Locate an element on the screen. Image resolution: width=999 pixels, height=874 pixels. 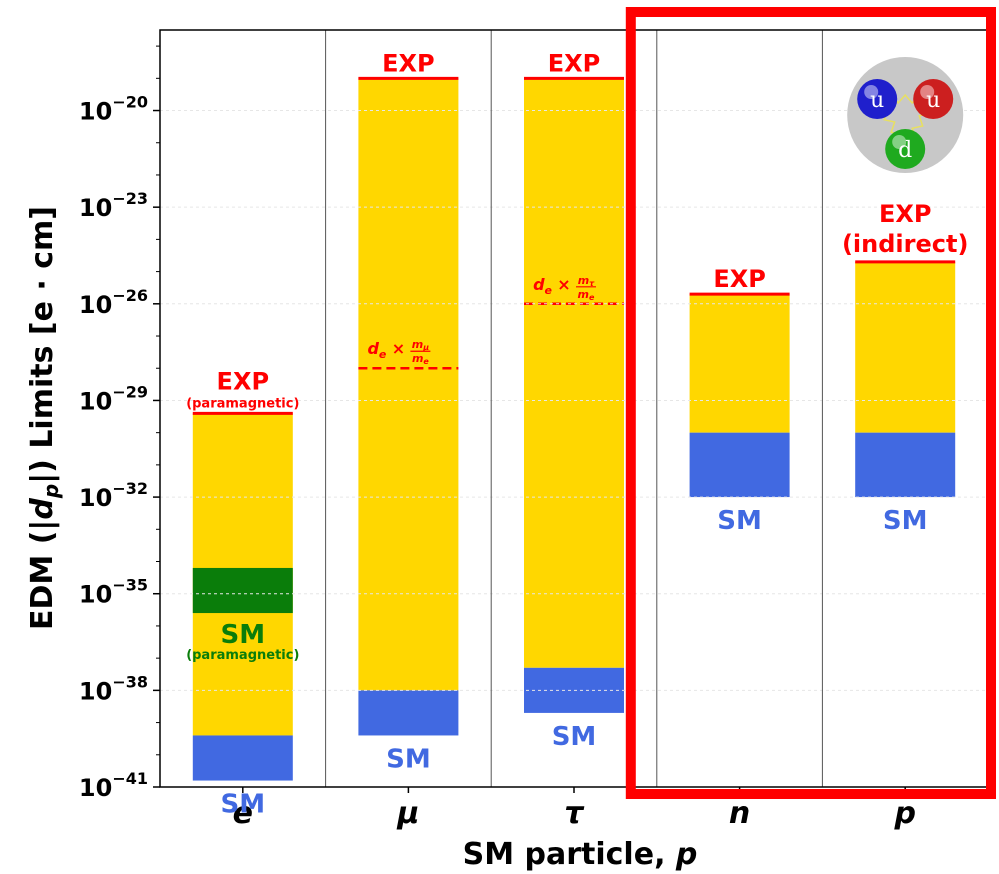
y-tick-exponent: −23 is located at coordinates (130, 198).